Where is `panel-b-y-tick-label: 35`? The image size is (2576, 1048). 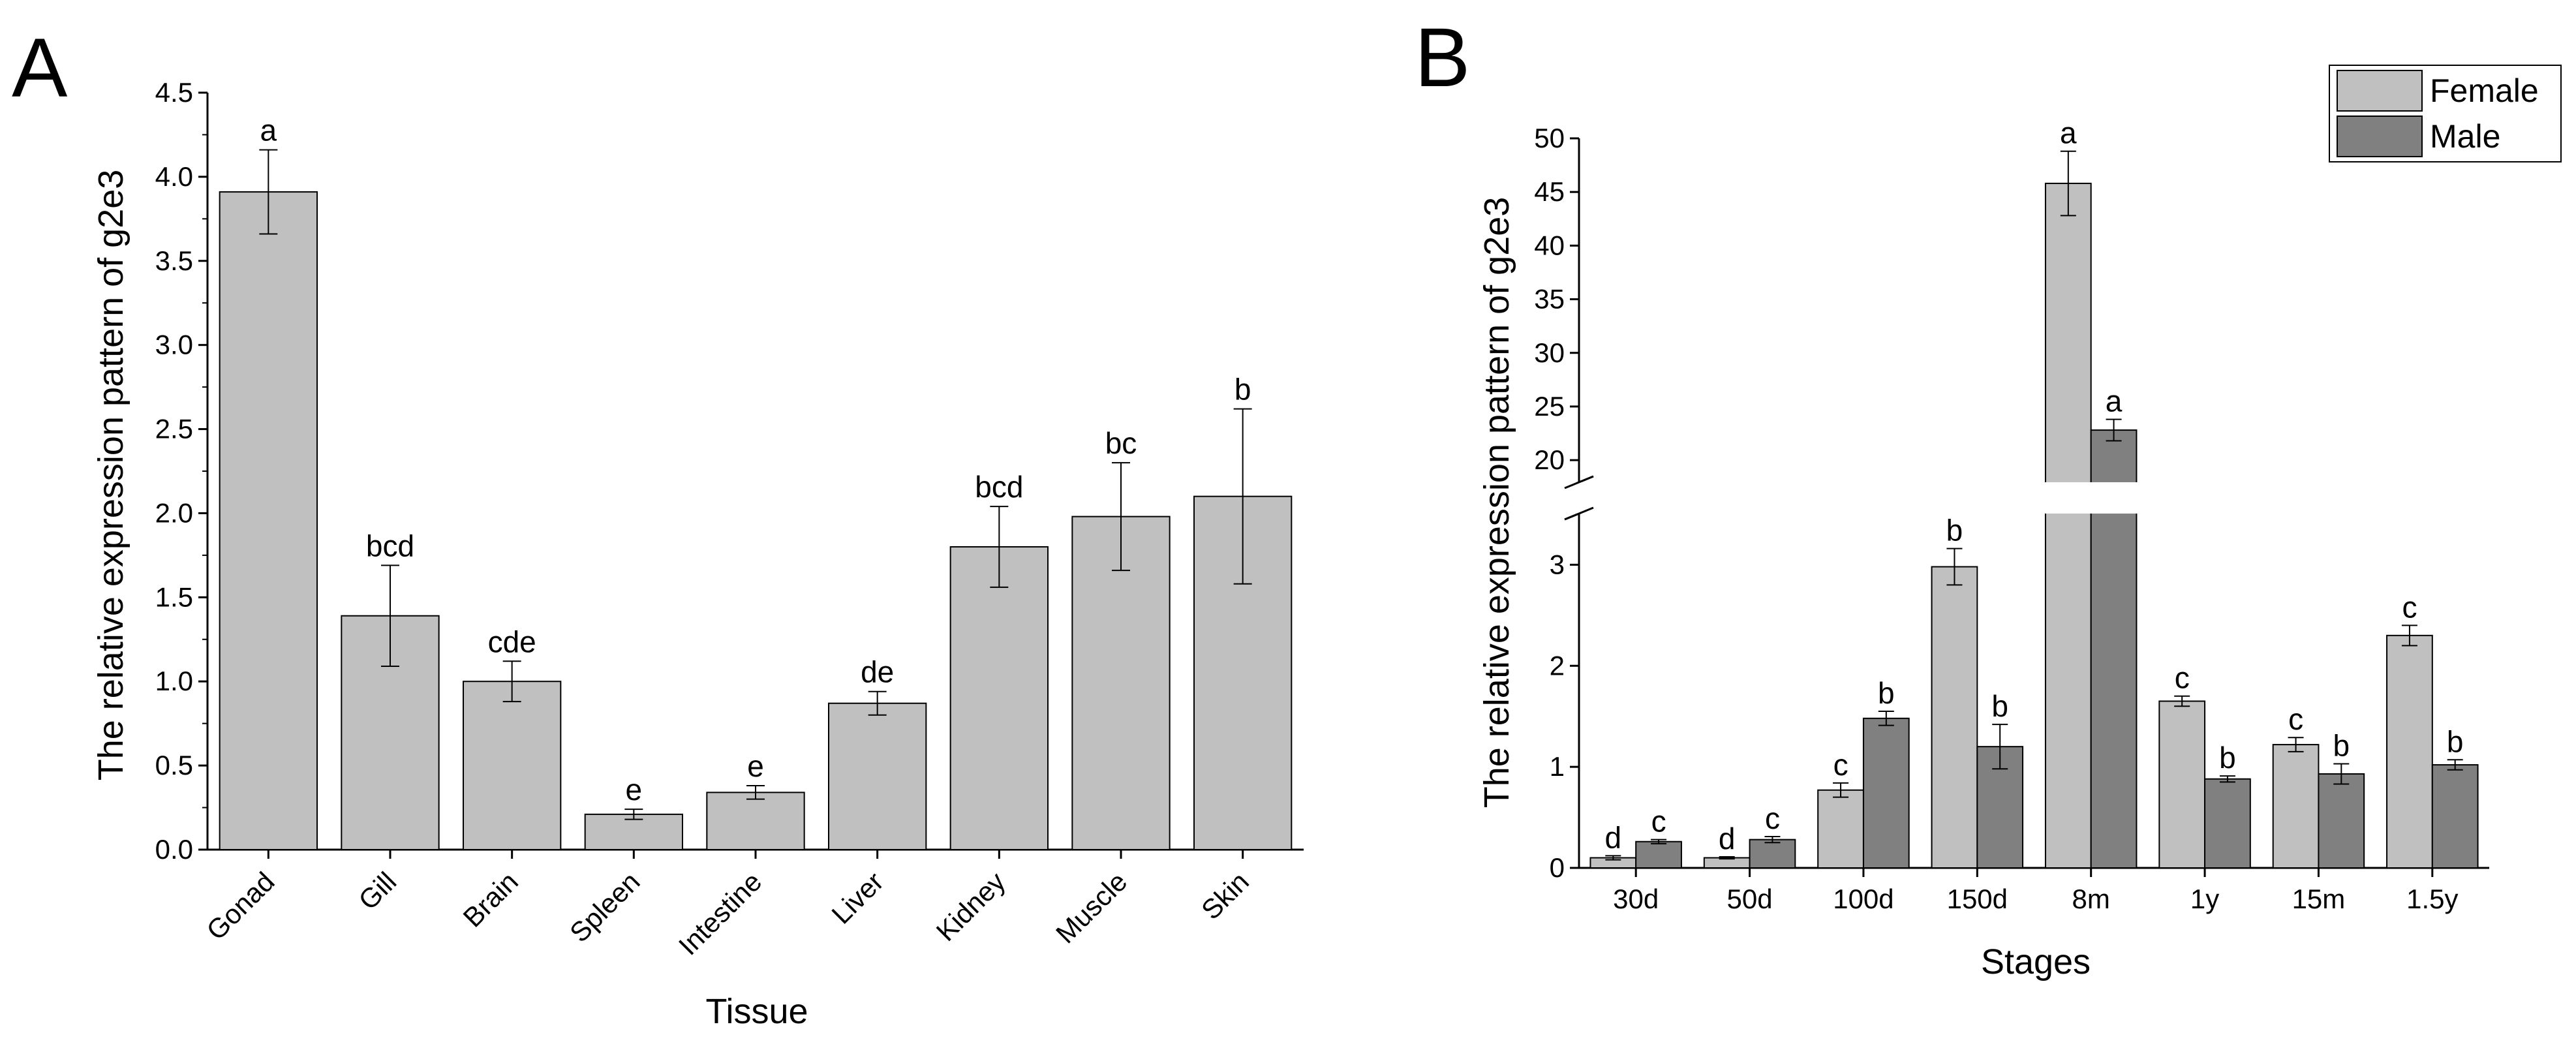
panel-b-y-tick-label: 35 is located at coordinates (1550, 299).